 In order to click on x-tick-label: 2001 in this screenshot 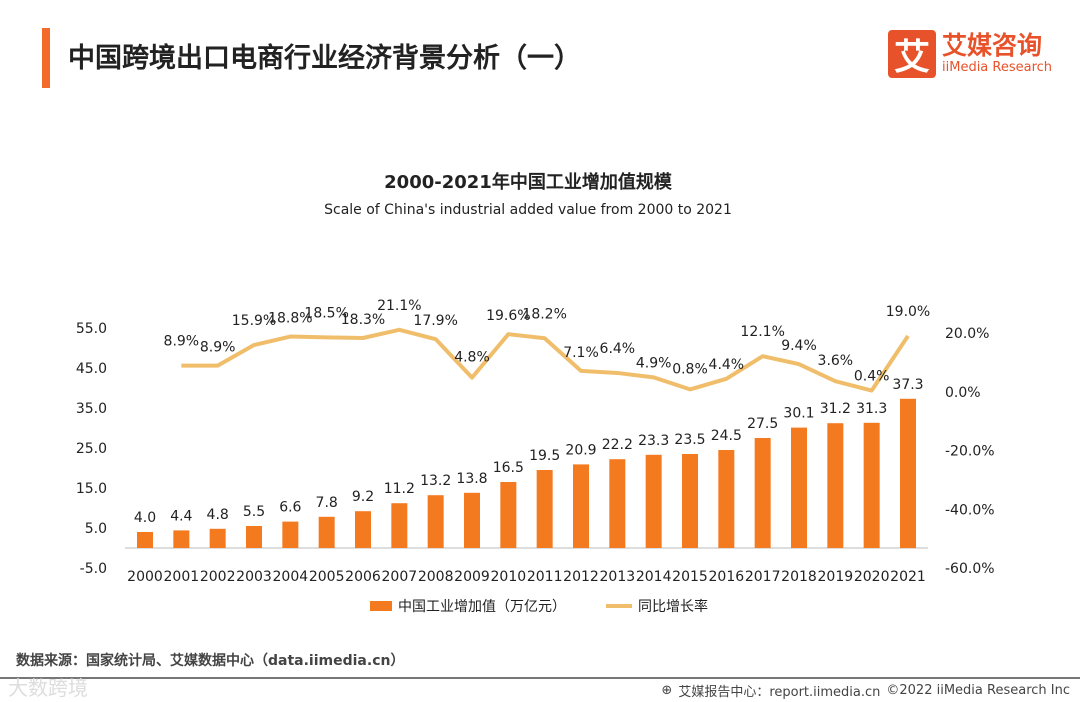, I will do `click(182, 577)`.